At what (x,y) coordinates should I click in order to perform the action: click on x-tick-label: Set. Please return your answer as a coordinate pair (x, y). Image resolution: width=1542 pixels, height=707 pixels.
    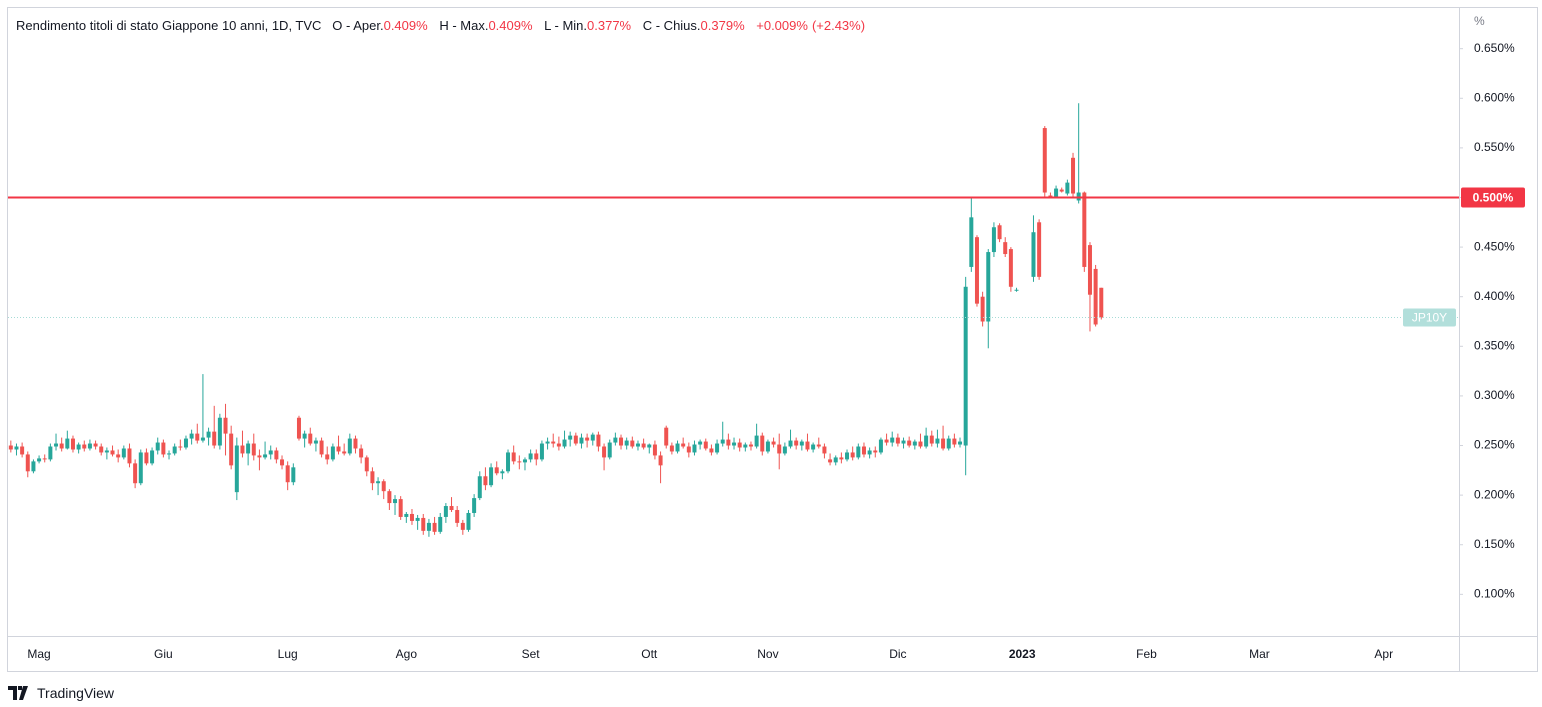
    Looking at the image, I should click on (531, 654).